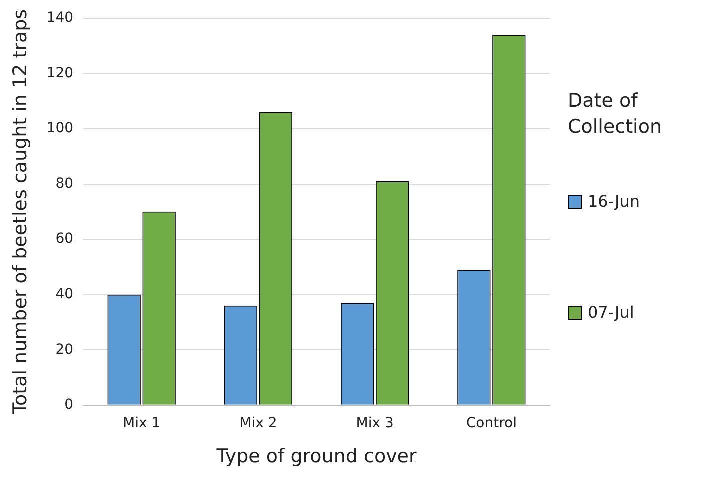 This screenshot has width=705, height=479. I want to click on x-tick-label: Mix 3, so click(375, 423).